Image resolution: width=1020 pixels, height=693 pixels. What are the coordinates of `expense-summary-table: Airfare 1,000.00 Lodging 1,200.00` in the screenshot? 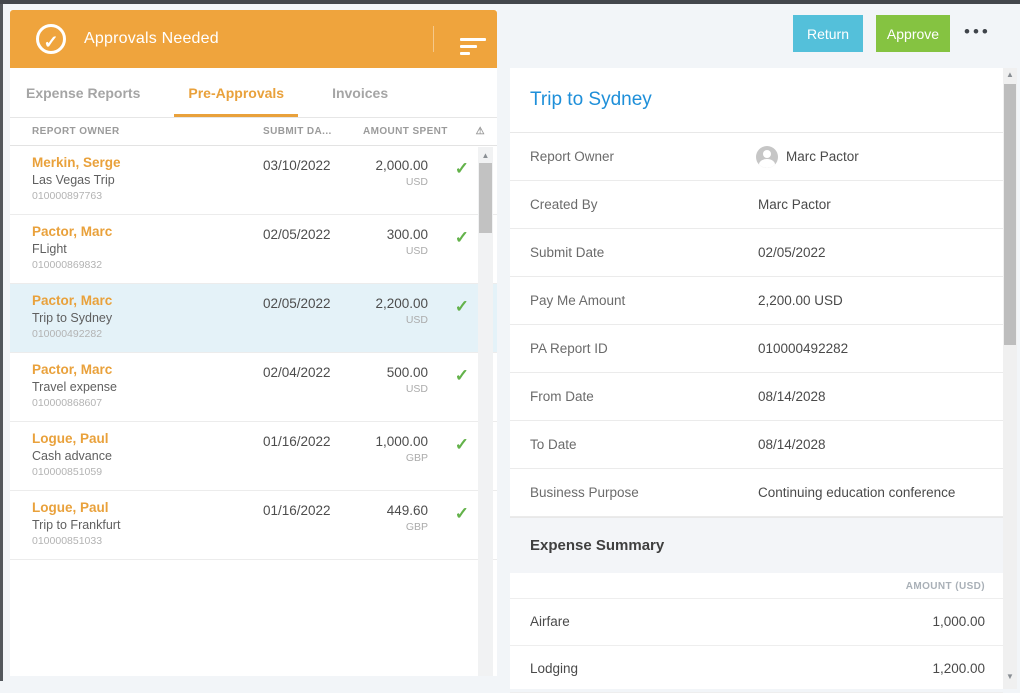 It's located at (756, 646).